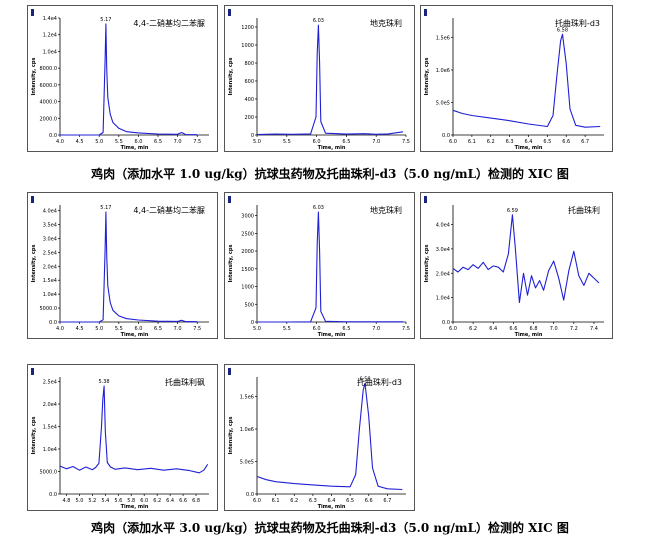  I want to click on x-tick-label: 7.2, so click(574, 329).